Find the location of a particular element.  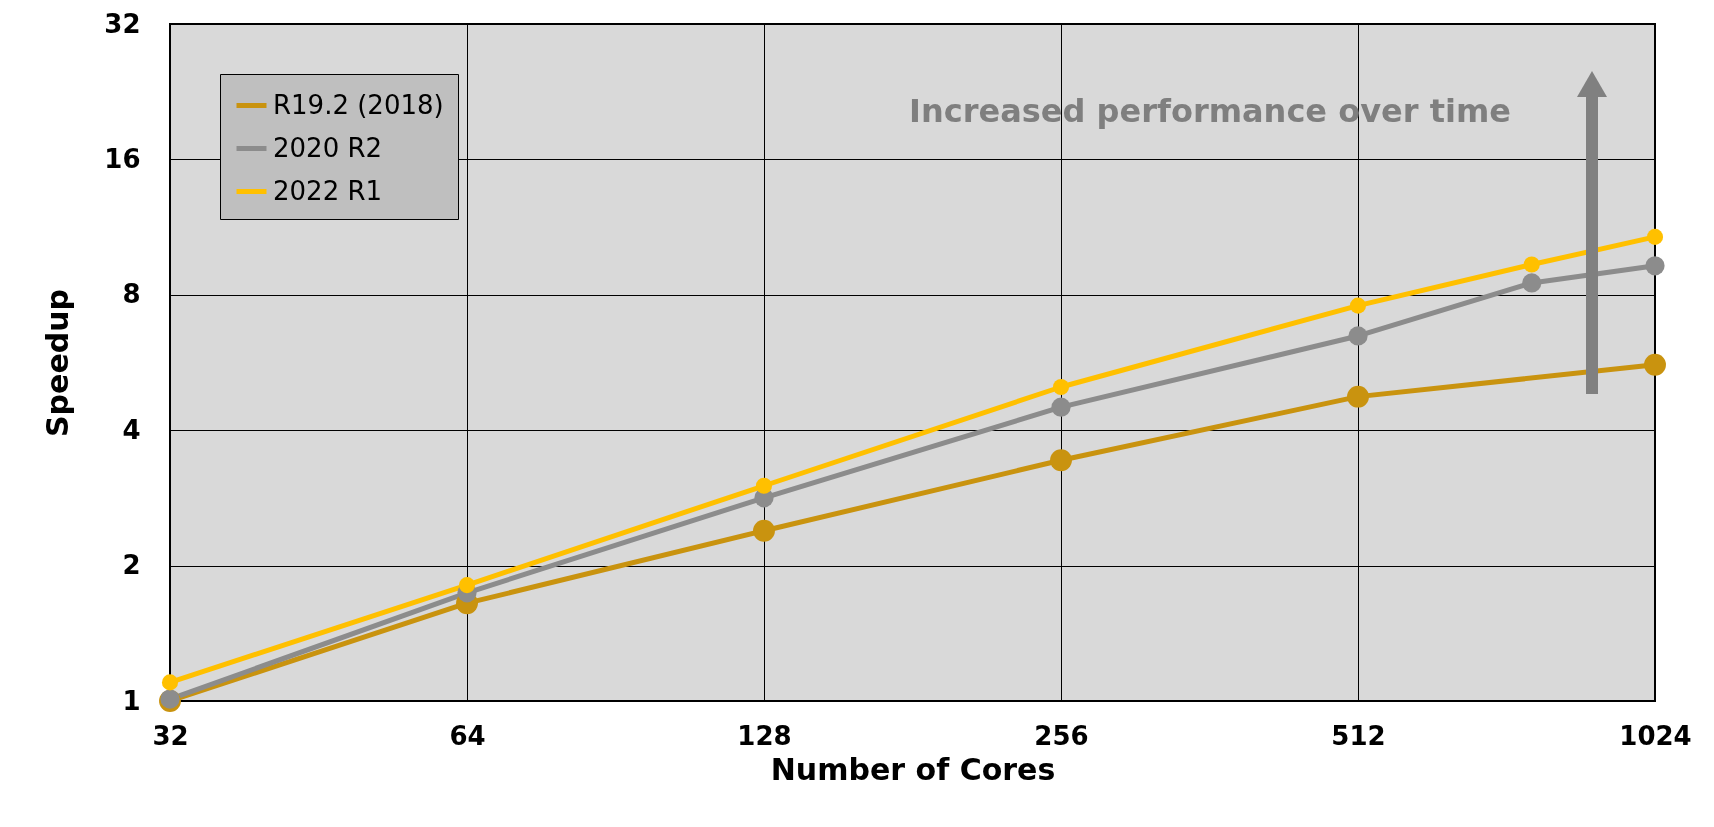

x-tick-label: 256 is located at coordinates (1061, 735).